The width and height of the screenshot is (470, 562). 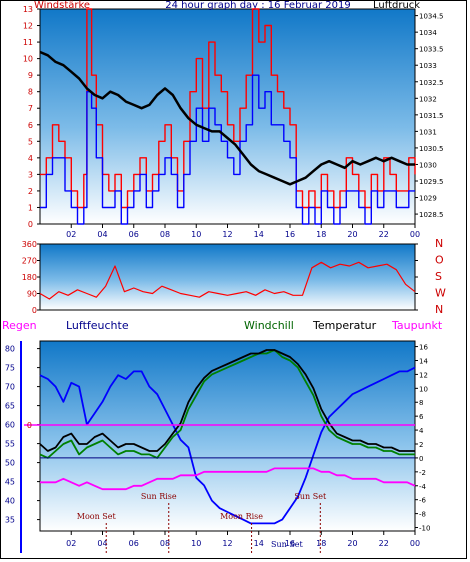 I want to click on x-tick-label-bottom-4: 10, so click(x=196, y=543).